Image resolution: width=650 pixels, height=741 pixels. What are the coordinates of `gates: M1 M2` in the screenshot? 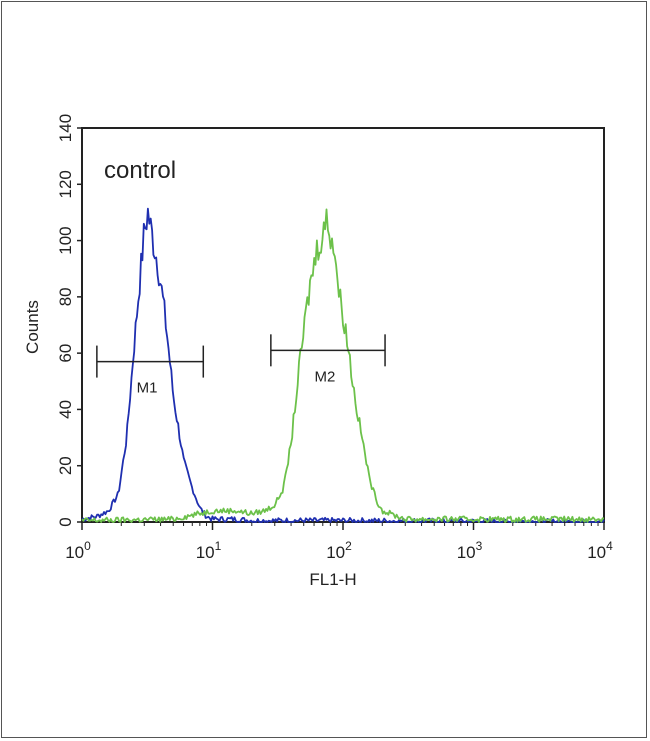 It's located at (241, 365).